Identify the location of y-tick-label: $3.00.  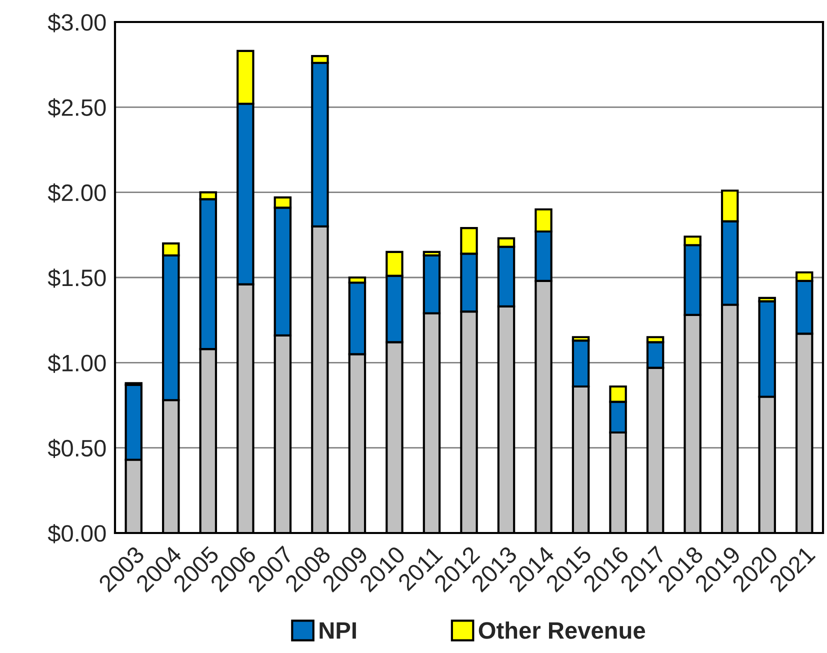
(77, 22).